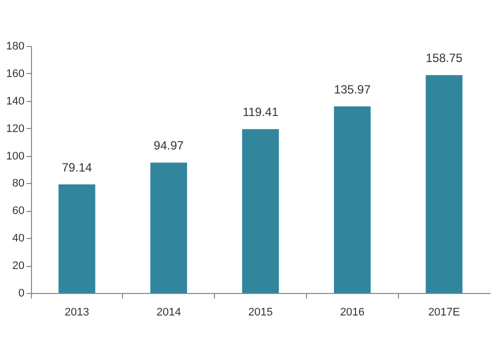 This screenshot has width=500, height=362. Describe the element at coordinates (444, 312) in the screenshot. I see `x-tick-label: 2017E` at that location.